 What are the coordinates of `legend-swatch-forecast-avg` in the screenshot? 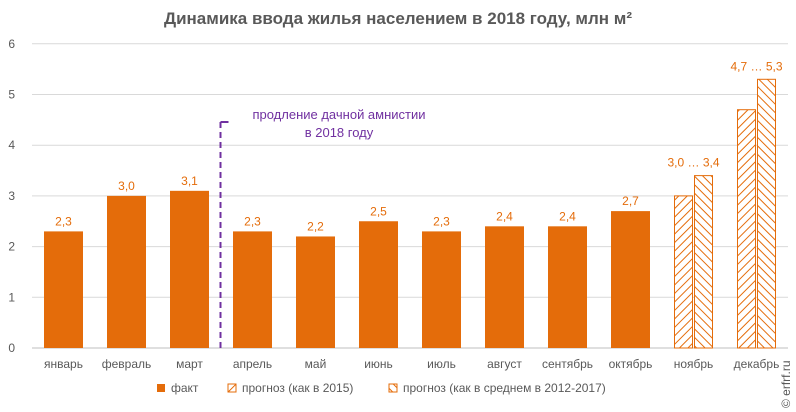 It's located at (393, 388).